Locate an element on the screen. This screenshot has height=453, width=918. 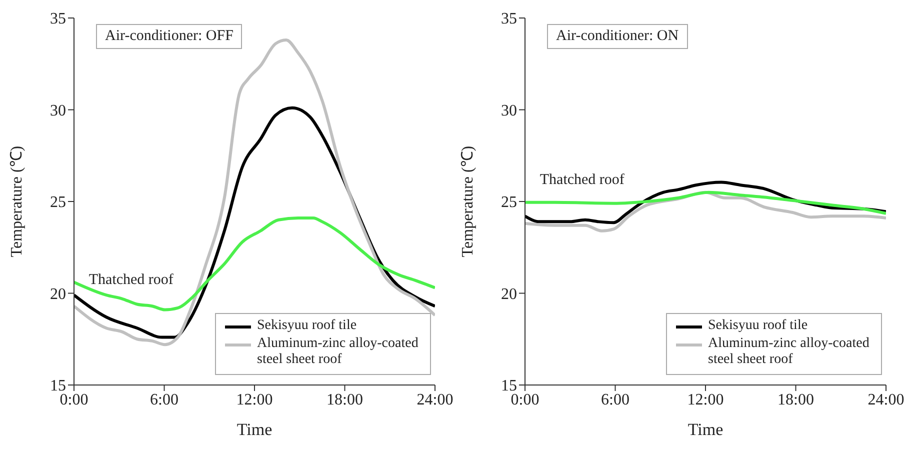
text: Air-conditioner: ON is located at coordinates (617, 36).